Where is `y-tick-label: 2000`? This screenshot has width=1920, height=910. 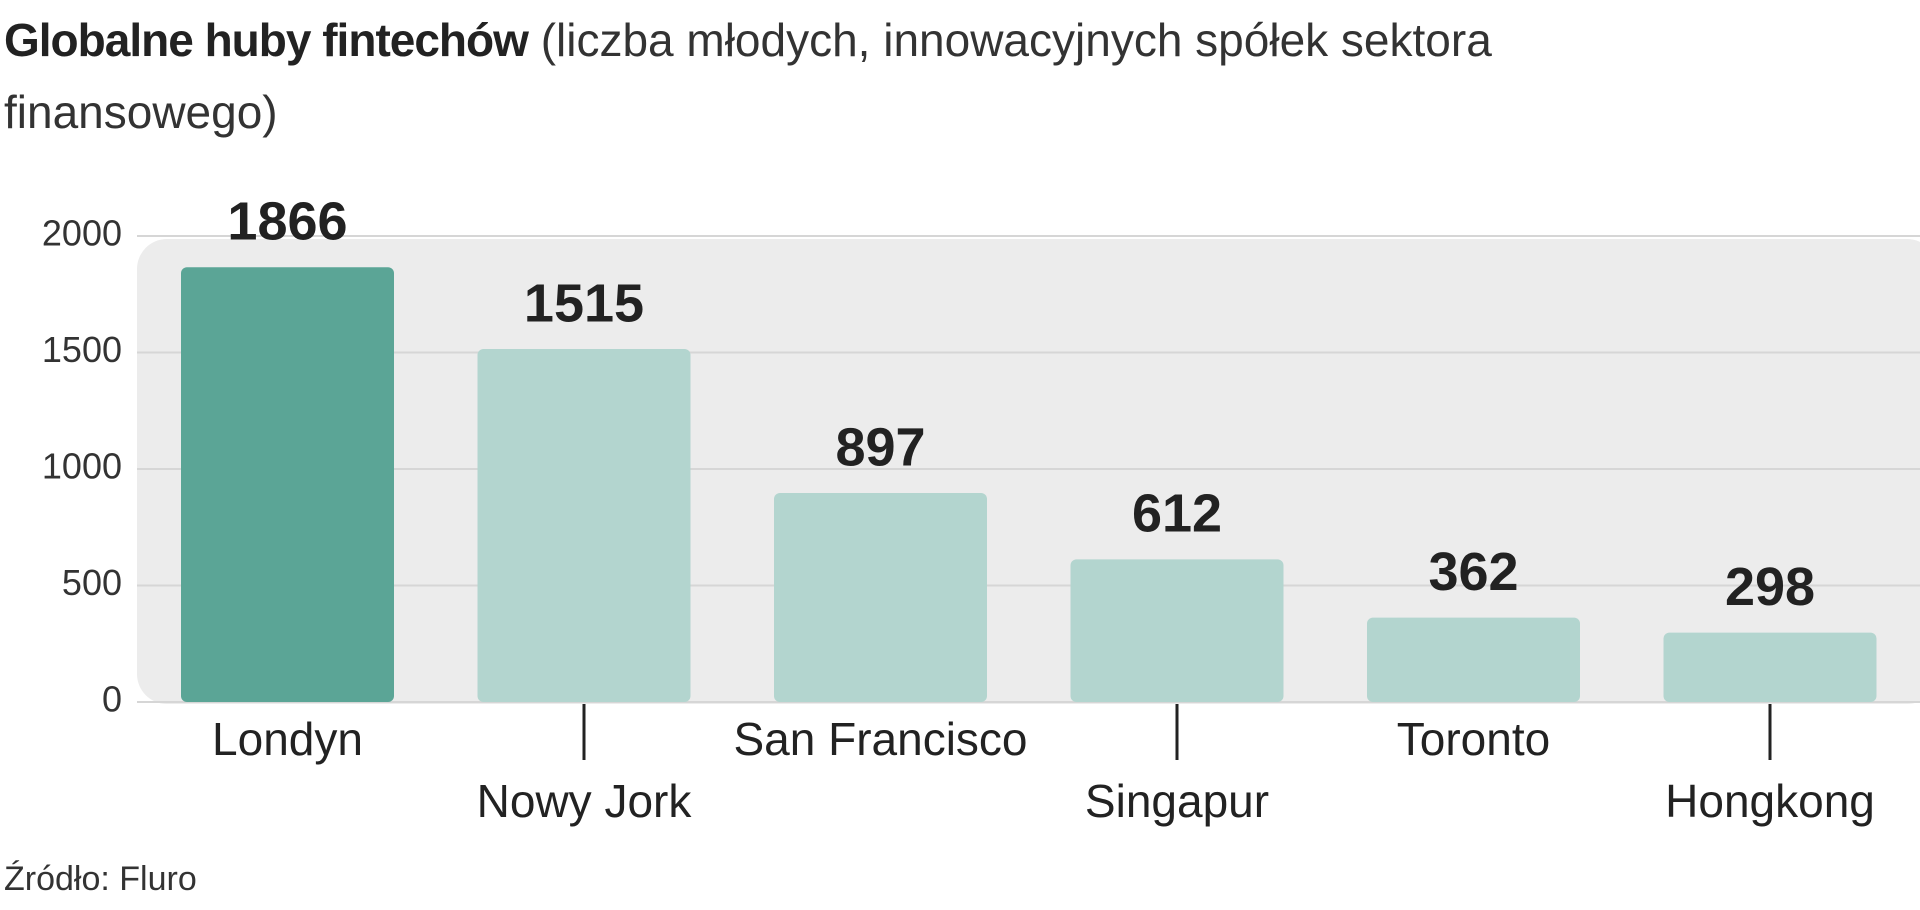 y-tick-label: 2000 is located at coordinates (82, 233).